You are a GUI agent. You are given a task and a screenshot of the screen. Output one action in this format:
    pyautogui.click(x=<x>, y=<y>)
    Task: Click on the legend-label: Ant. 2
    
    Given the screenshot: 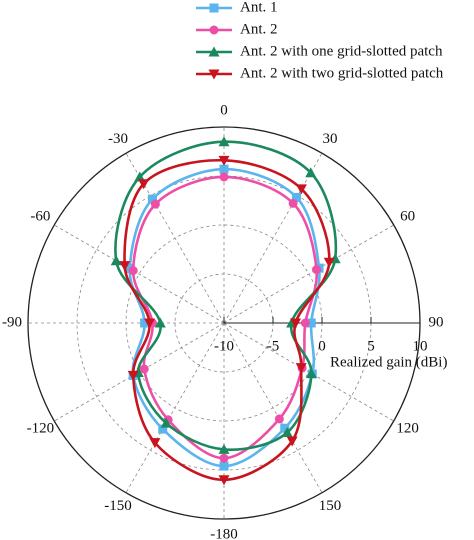 What is the action you would take?
    pyautogui.click(x=259, y=29)
    